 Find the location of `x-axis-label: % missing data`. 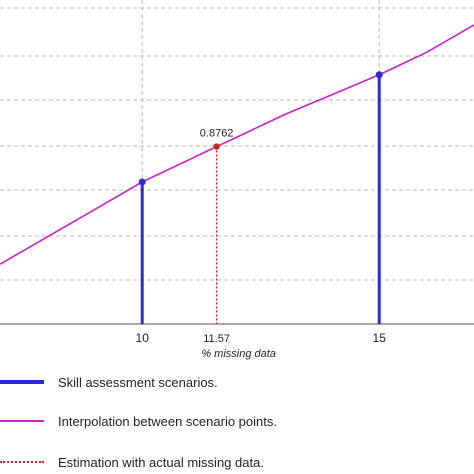

x-axis-label: % missing data is located at coordinates (238, 354).